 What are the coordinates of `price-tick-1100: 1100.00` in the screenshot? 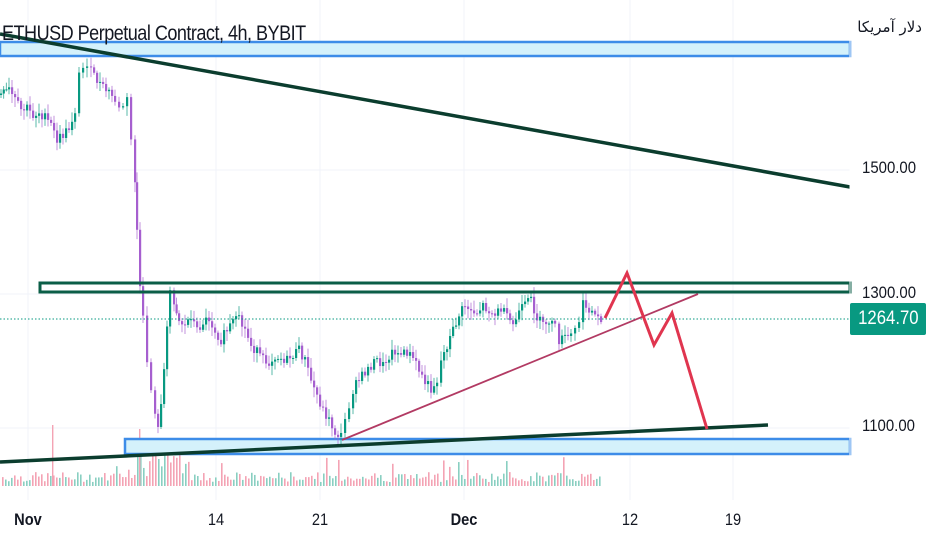 It's located at (888, 425).